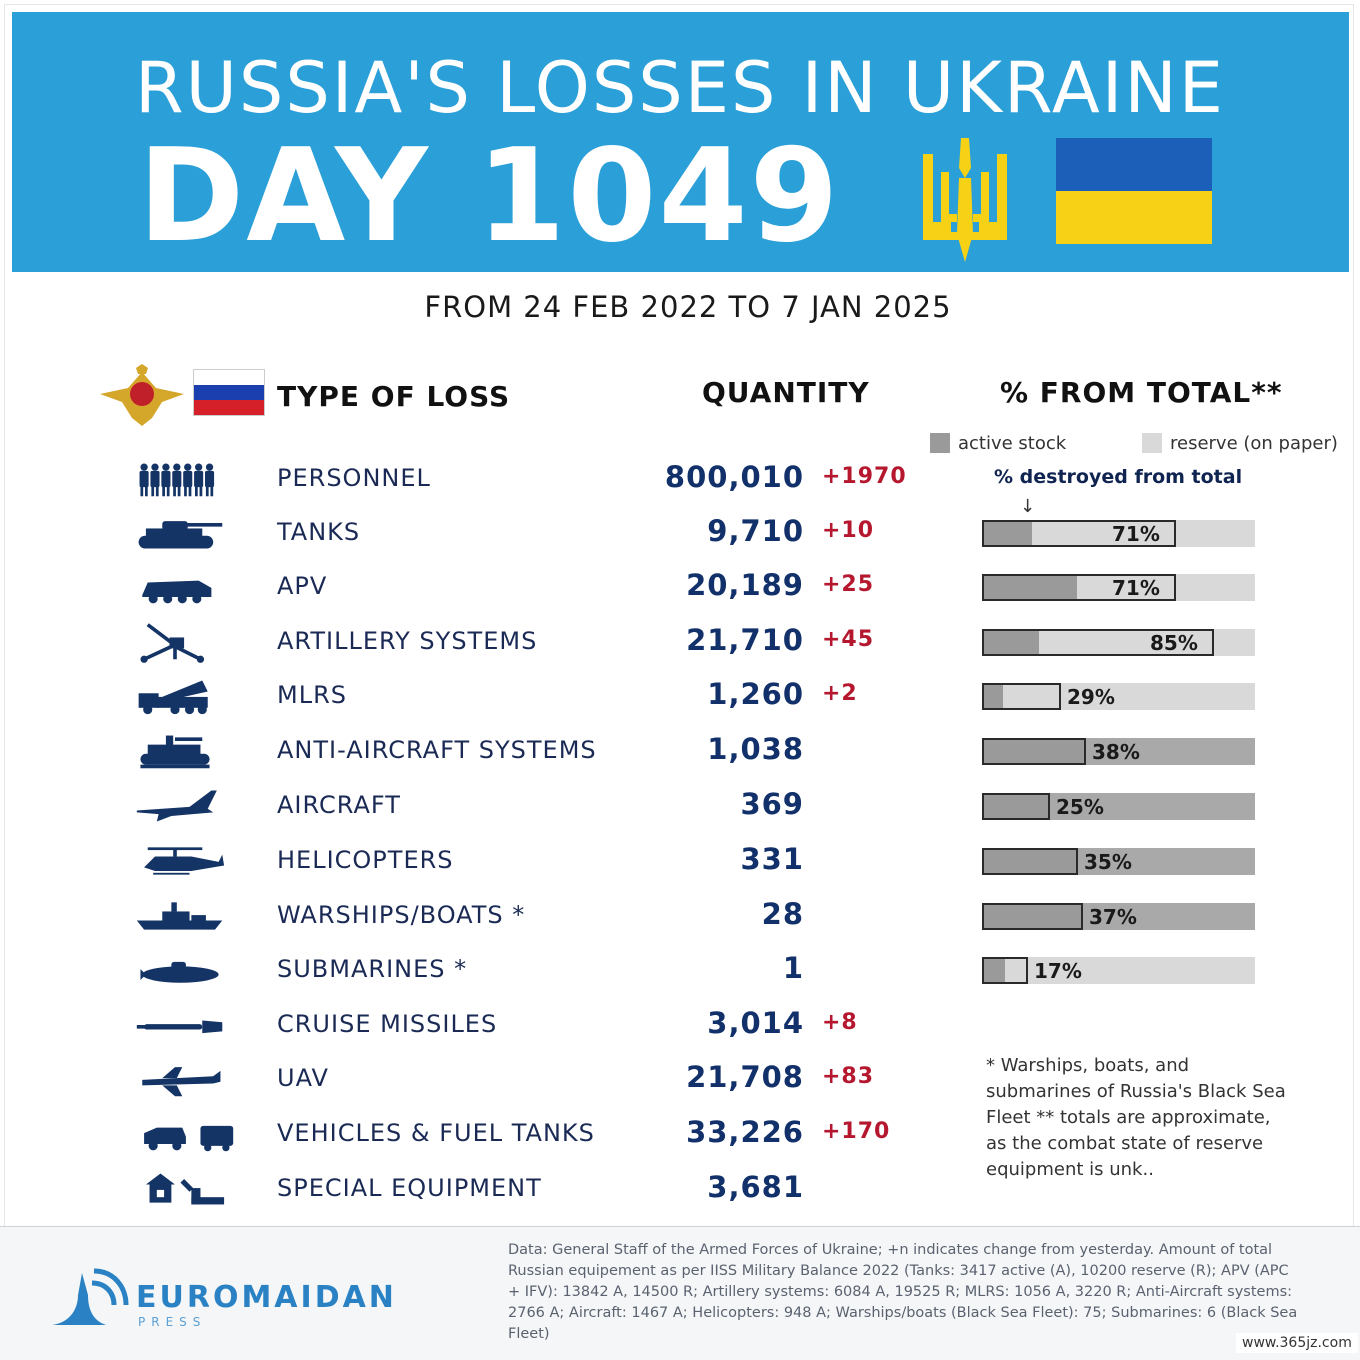  Describe the element at coordinates (142, 395) in the screenshot. I see `eagle-emblem-icon` at that location.